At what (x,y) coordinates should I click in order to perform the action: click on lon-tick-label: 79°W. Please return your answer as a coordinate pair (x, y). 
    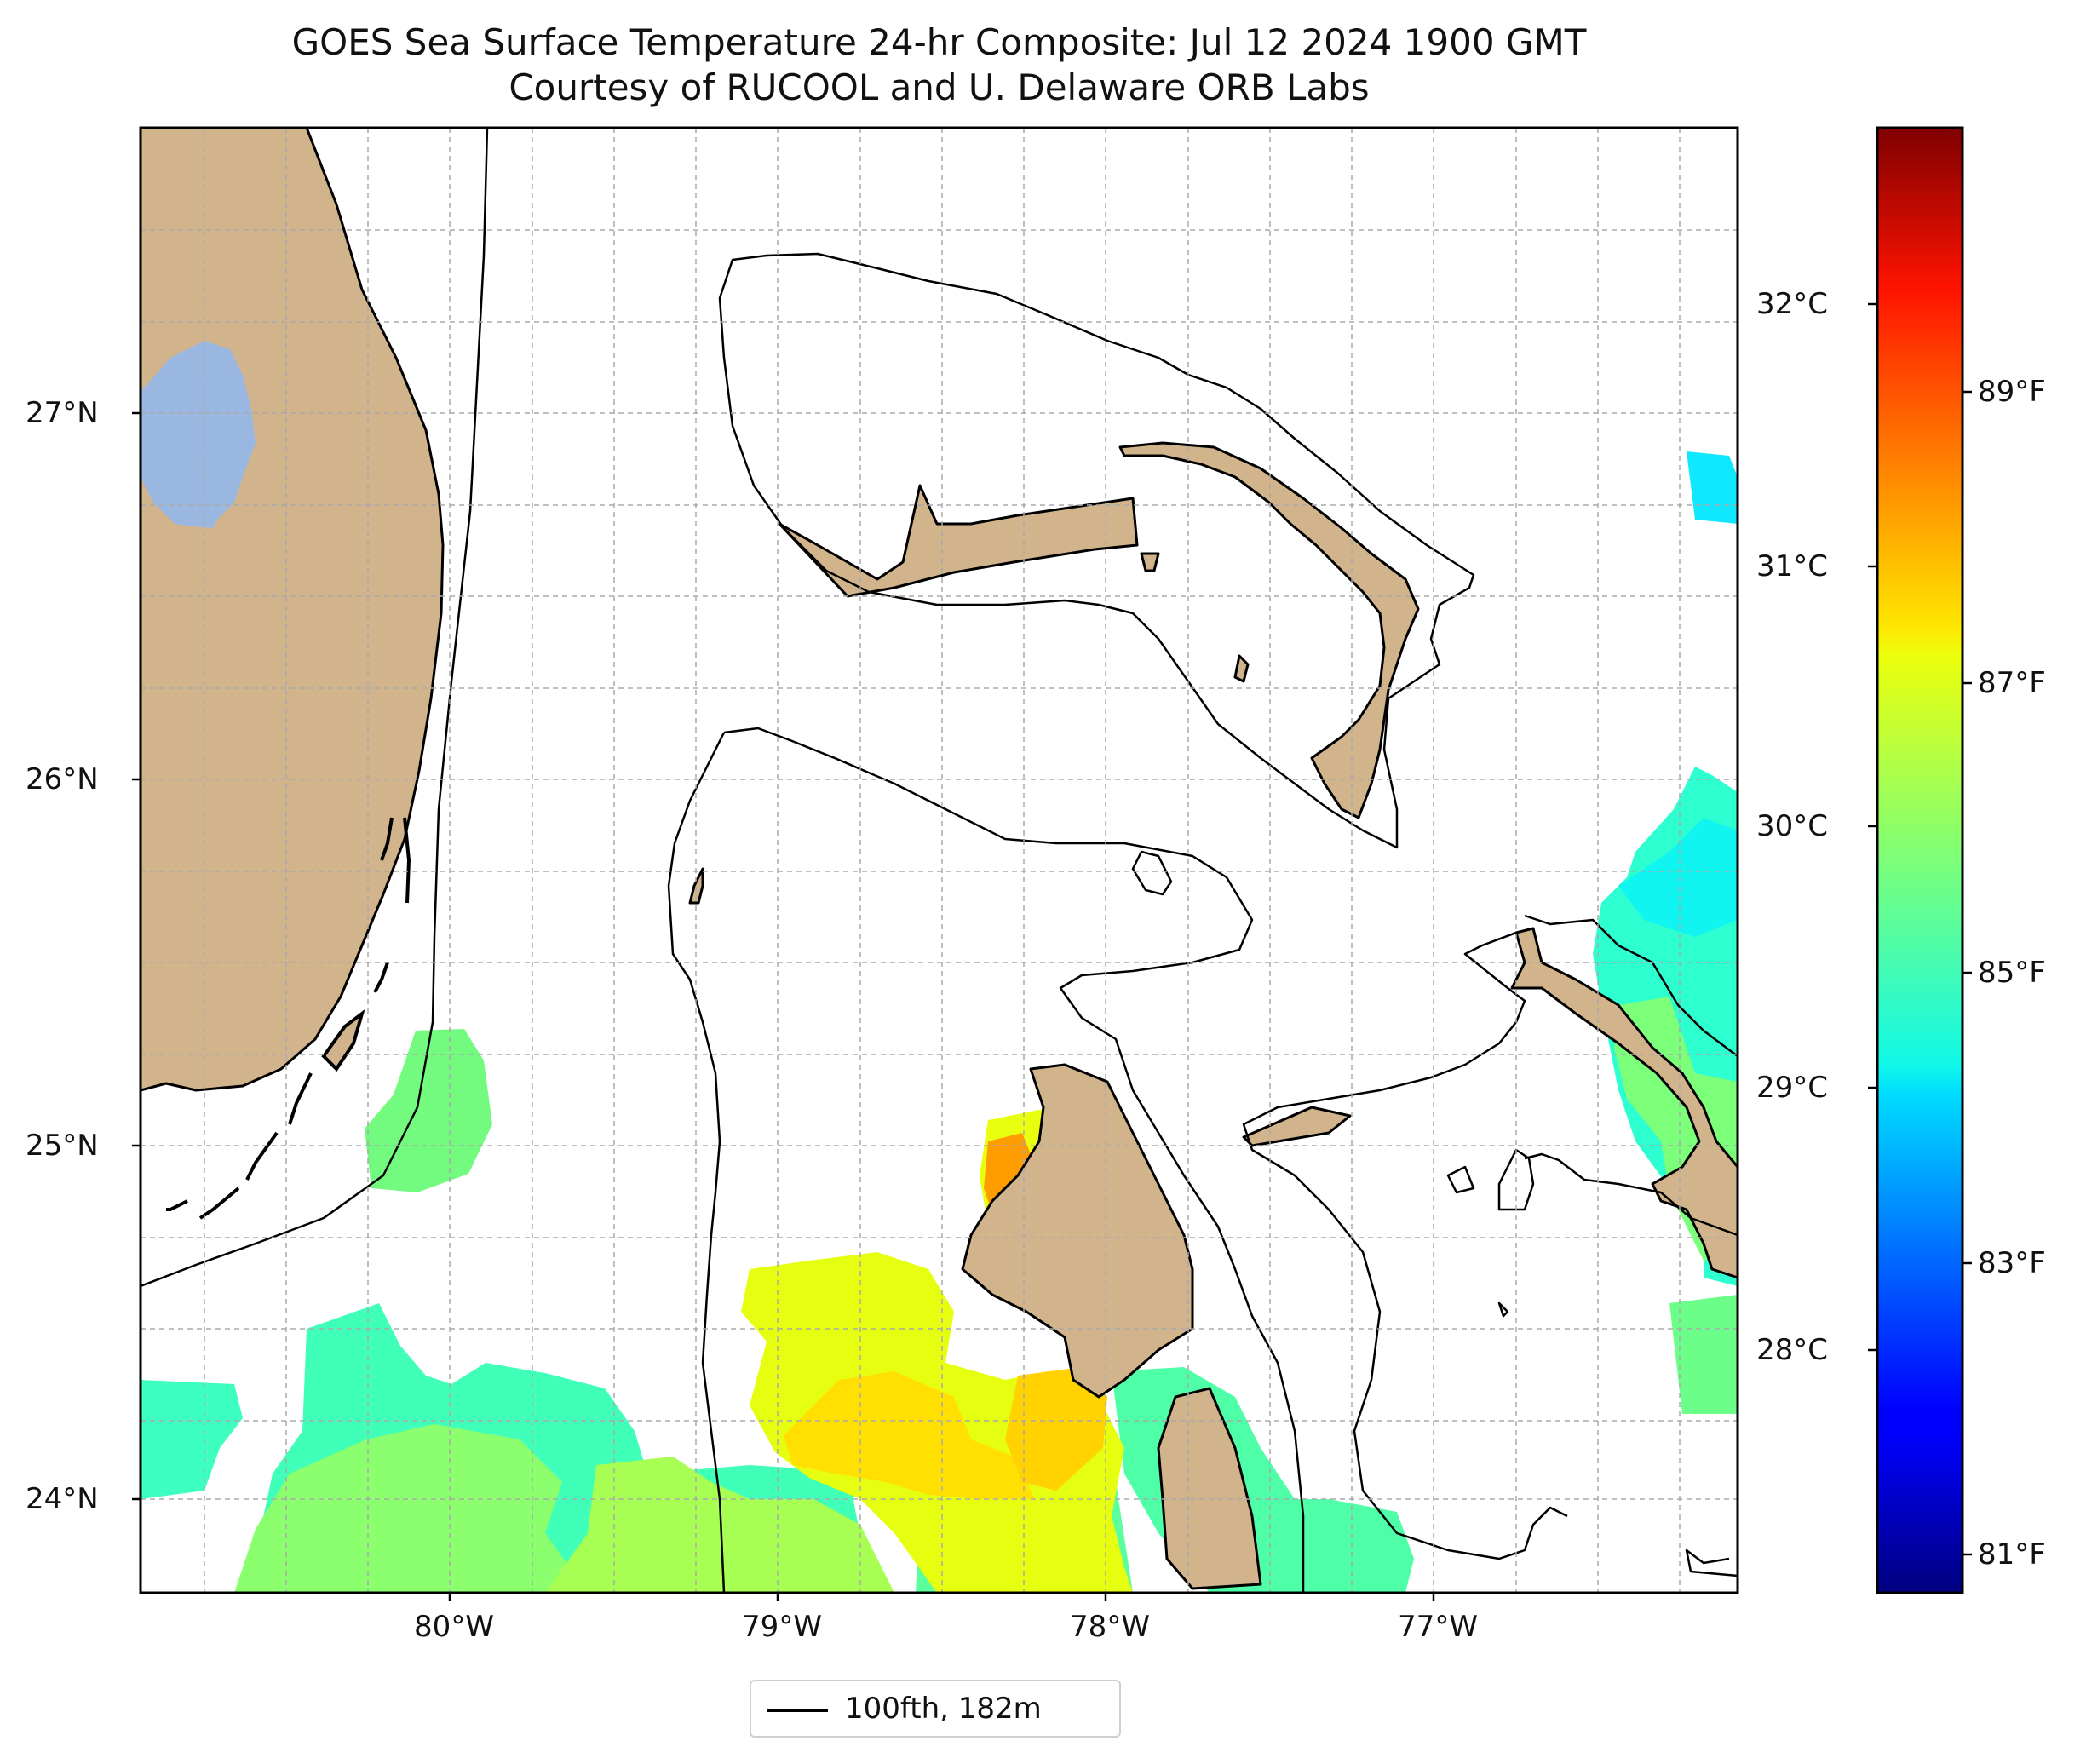
    Looking at the image, I should click on (782, 1627).